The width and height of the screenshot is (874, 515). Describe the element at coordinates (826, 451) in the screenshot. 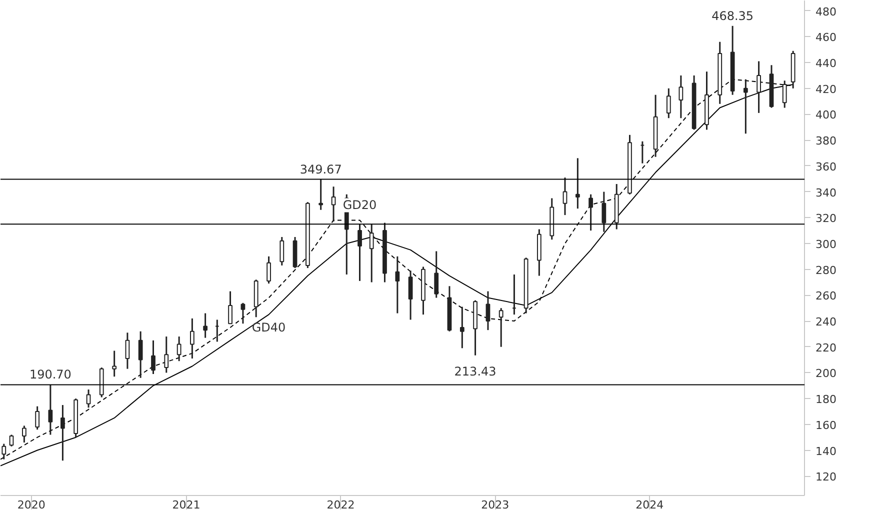

I see `y-tick-label: 140` at that location.